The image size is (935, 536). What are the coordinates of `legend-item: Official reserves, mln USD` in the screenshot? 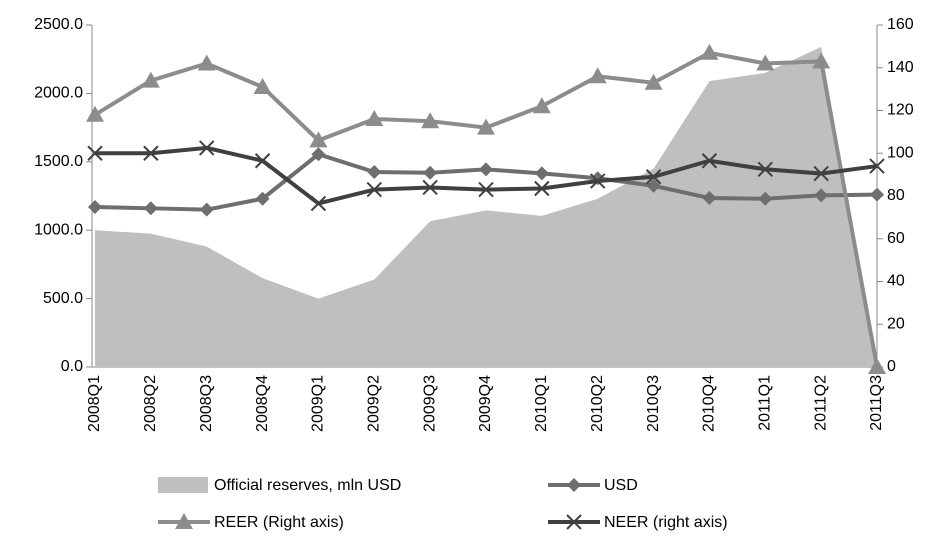 It's located at (279, 485).